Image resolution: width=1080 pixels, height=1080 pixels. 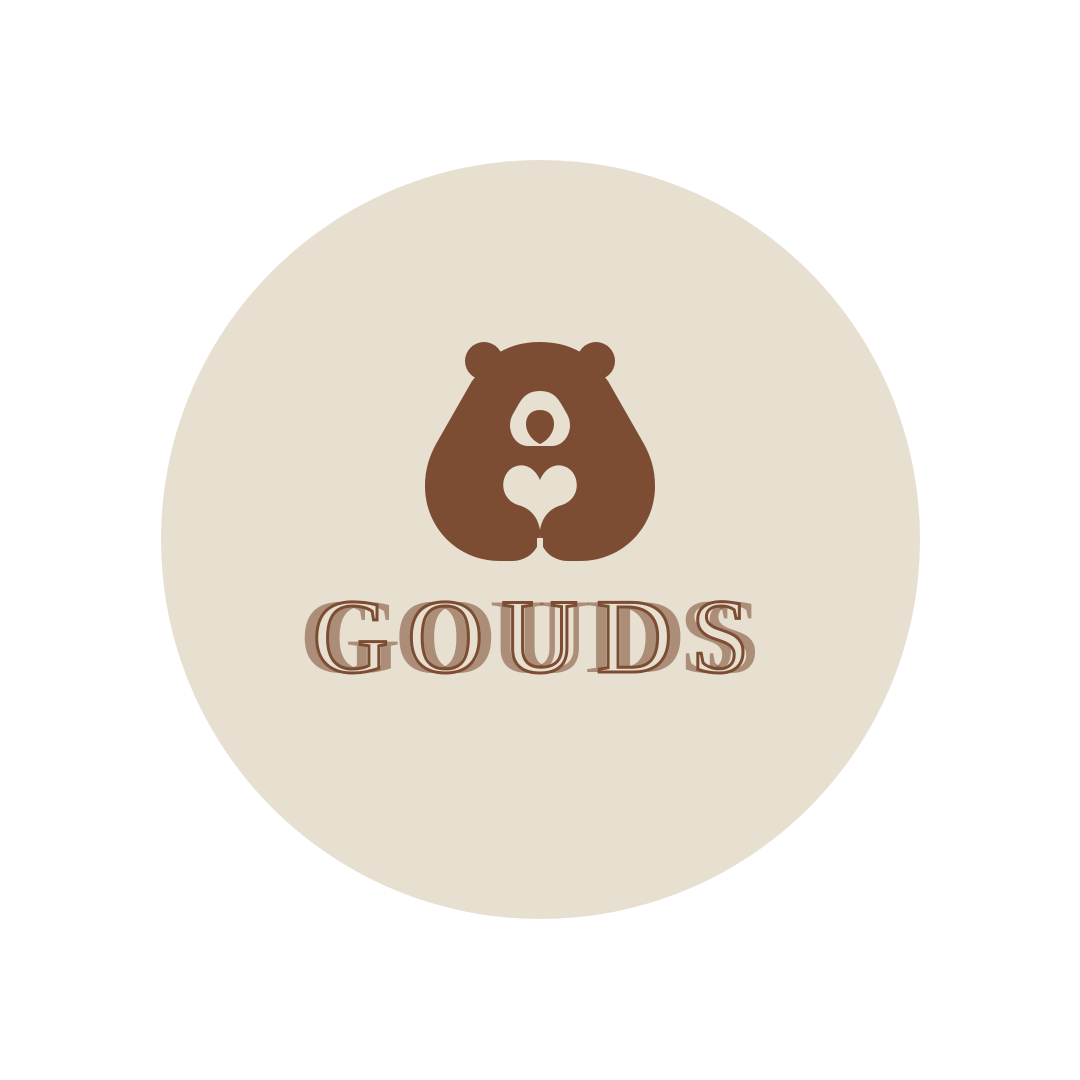 I want to click on wordmark-main: GOUDS, so click(x=539, y=636).